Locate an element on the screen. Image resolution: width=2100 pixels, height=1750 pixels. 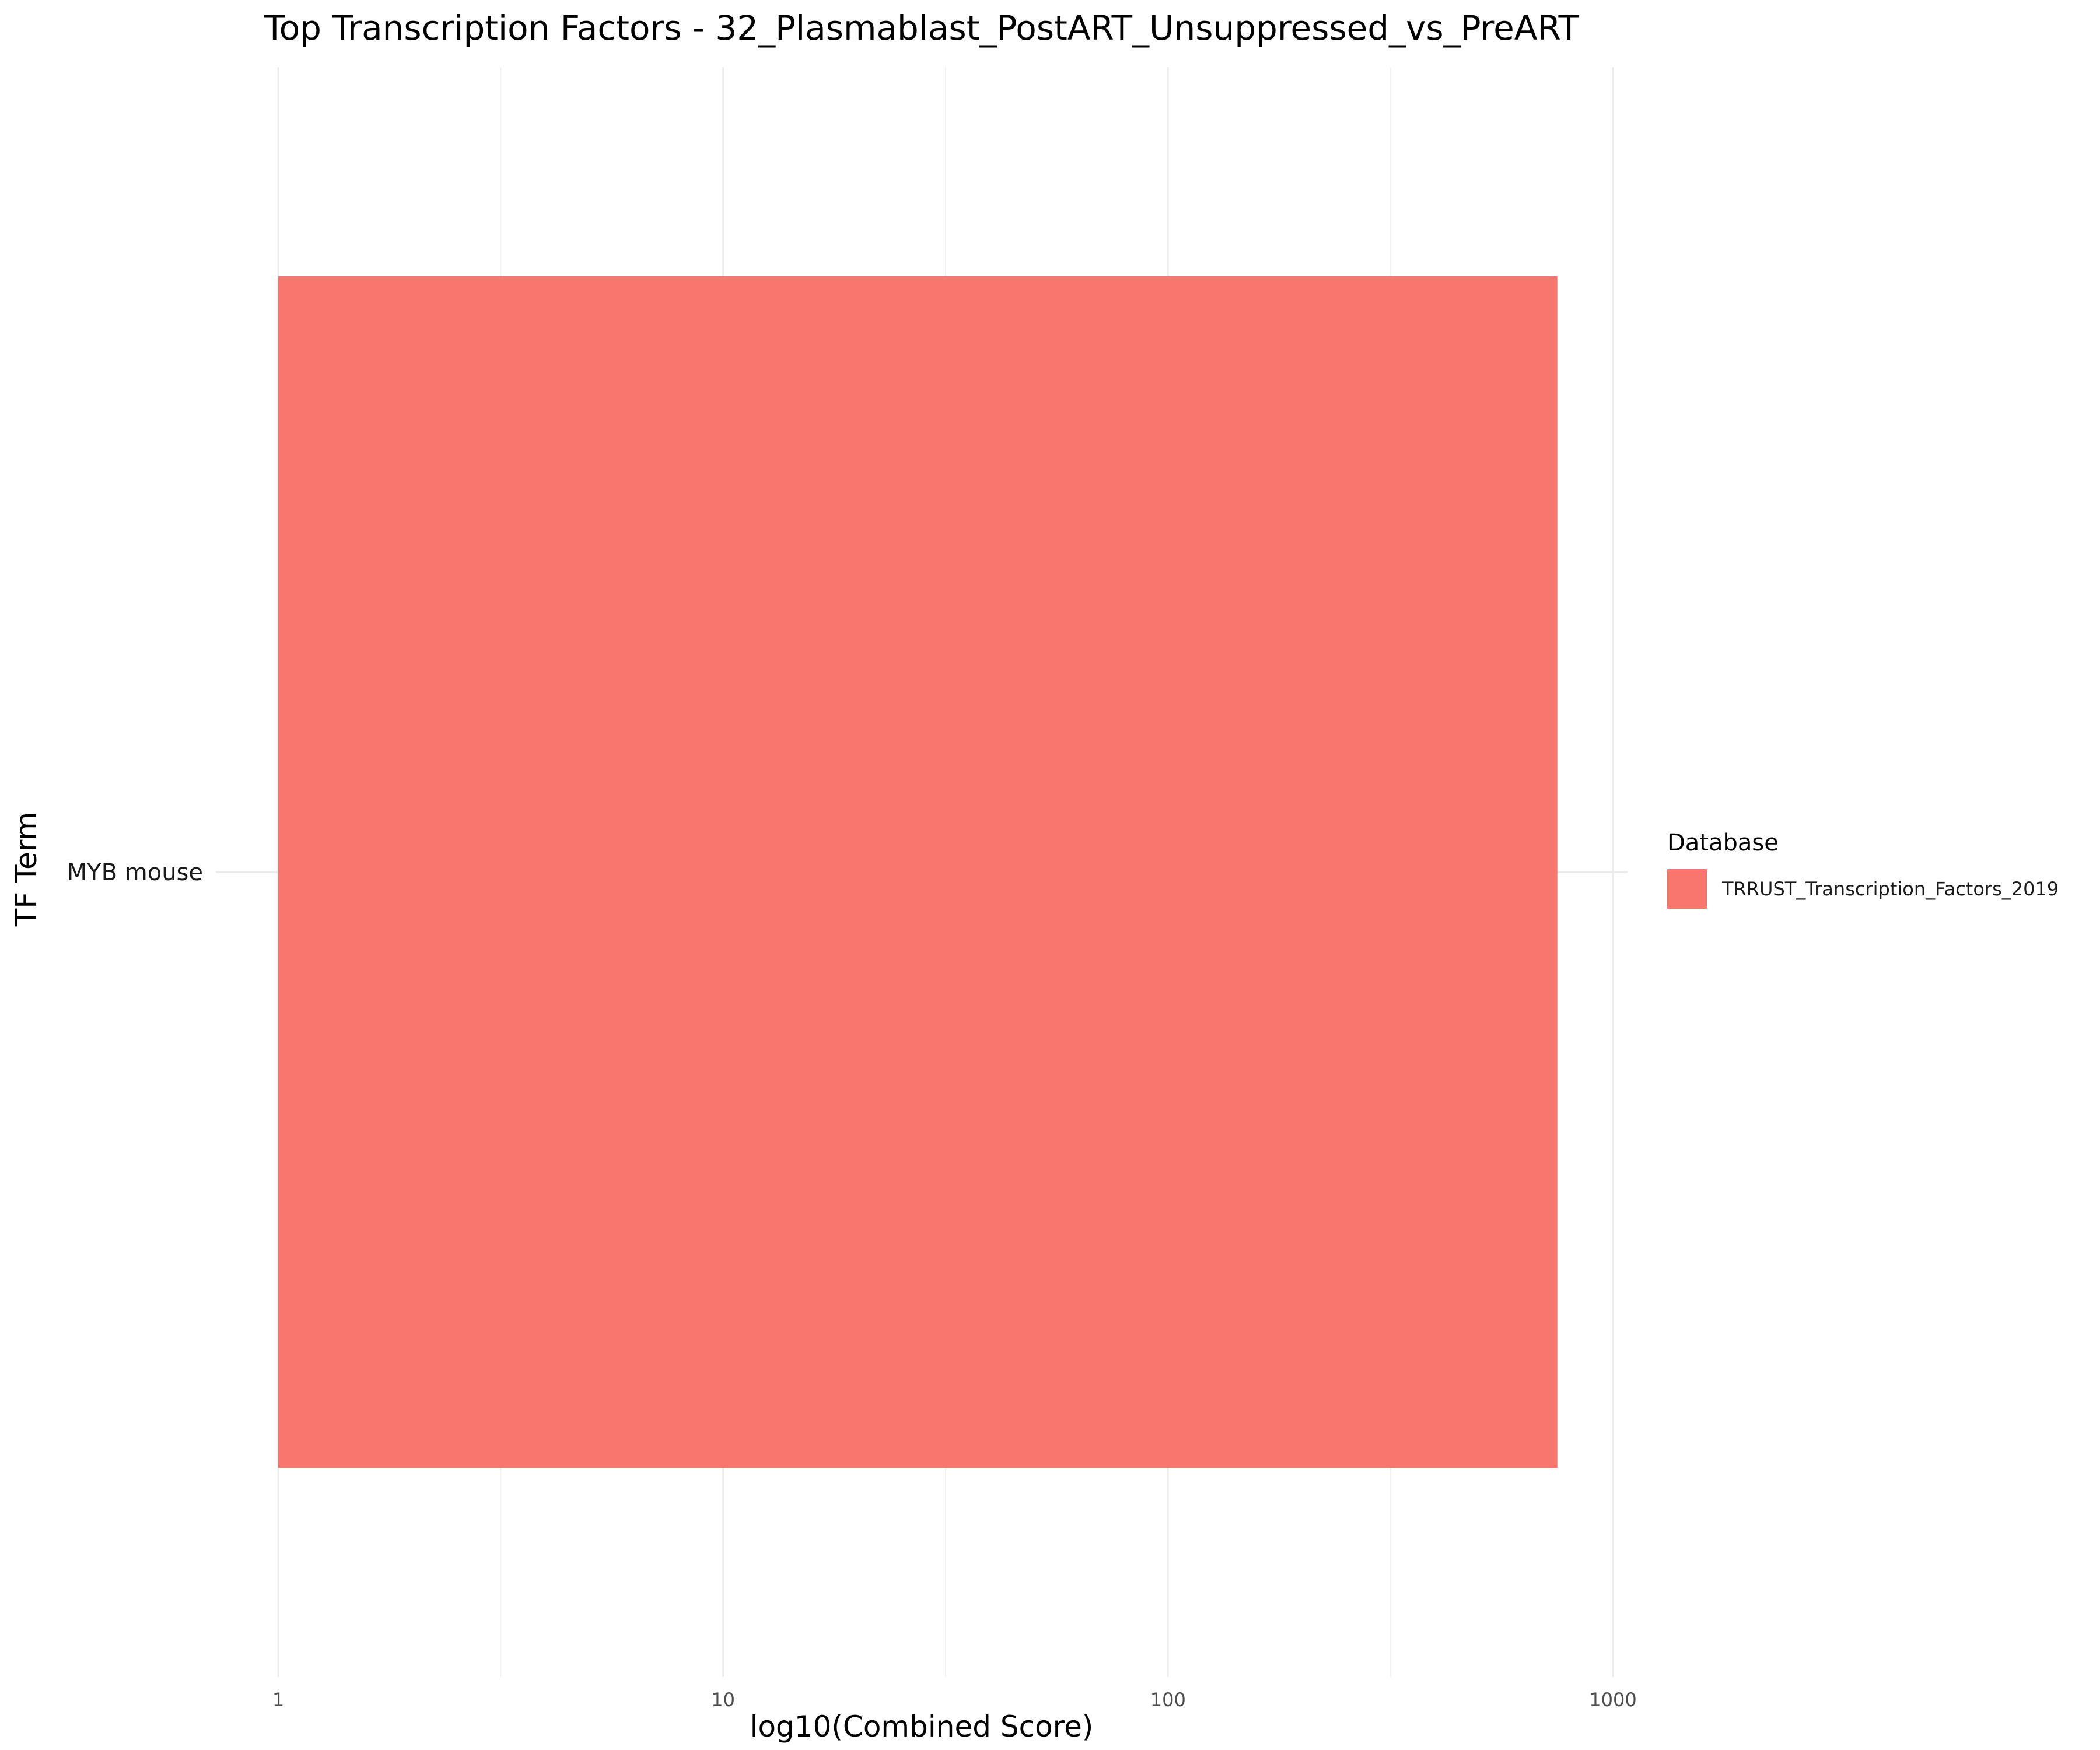
y-tick-label: MYB mouse is located at coordinates (135, 872).